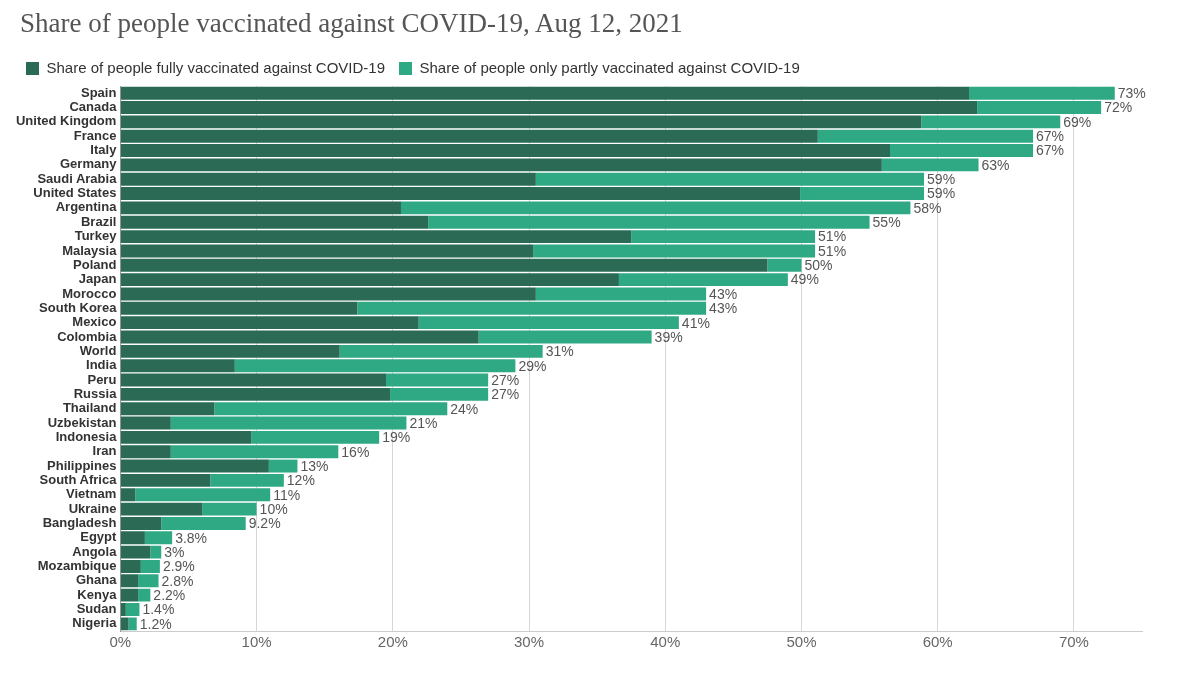 This screenshot has width=1200, height=675. What do you see at coordinates (95, 623) in the screenshot?
I see `y-tick-label: Nigeria` at bounding box center [95, 623].